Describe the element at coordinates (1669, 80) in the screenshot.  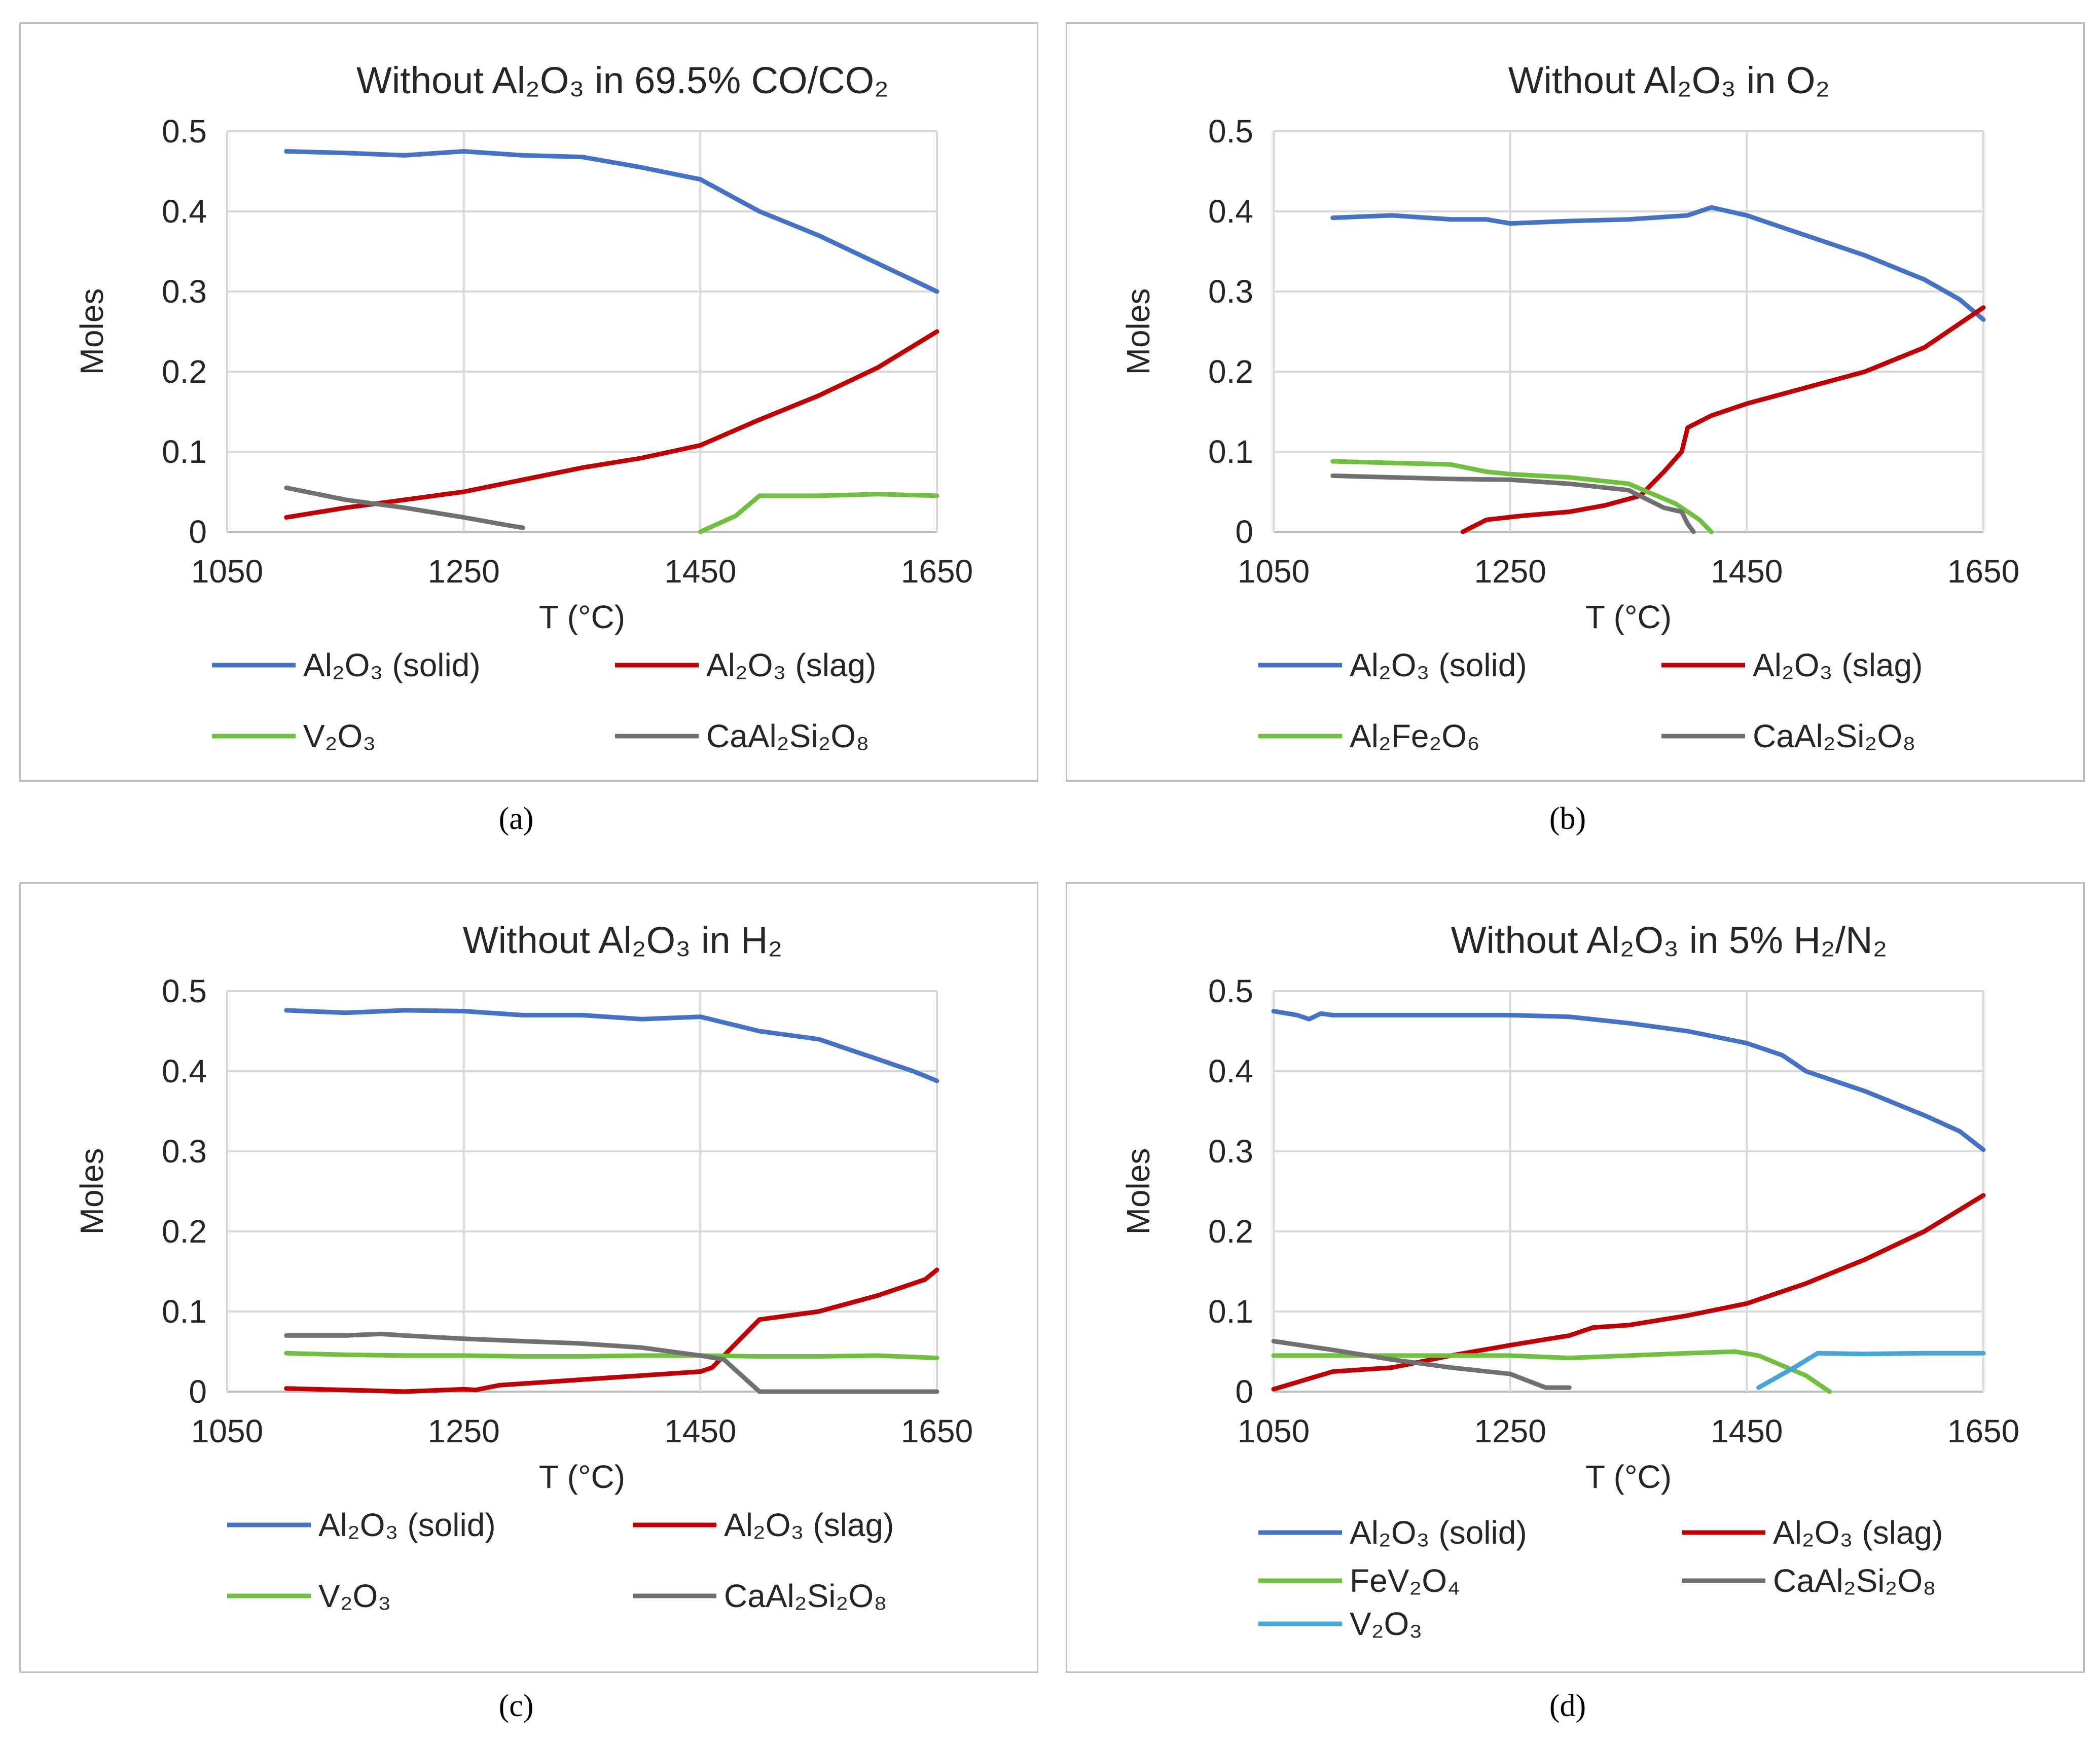
I see `chart-title: Without Al₂O₃ in O₂` at that location.